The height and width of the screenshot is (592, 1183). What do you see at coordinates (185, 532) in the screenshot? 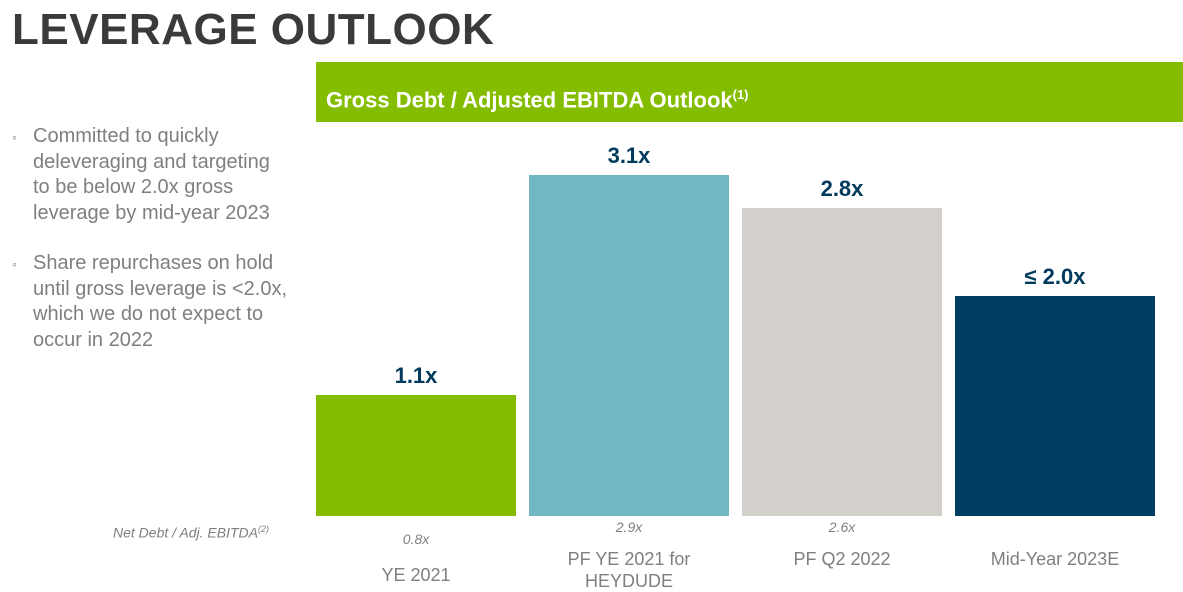
I see `secondary-series-name: Net Debt / Adj. EBITDA` at bounding box center [185, 532].